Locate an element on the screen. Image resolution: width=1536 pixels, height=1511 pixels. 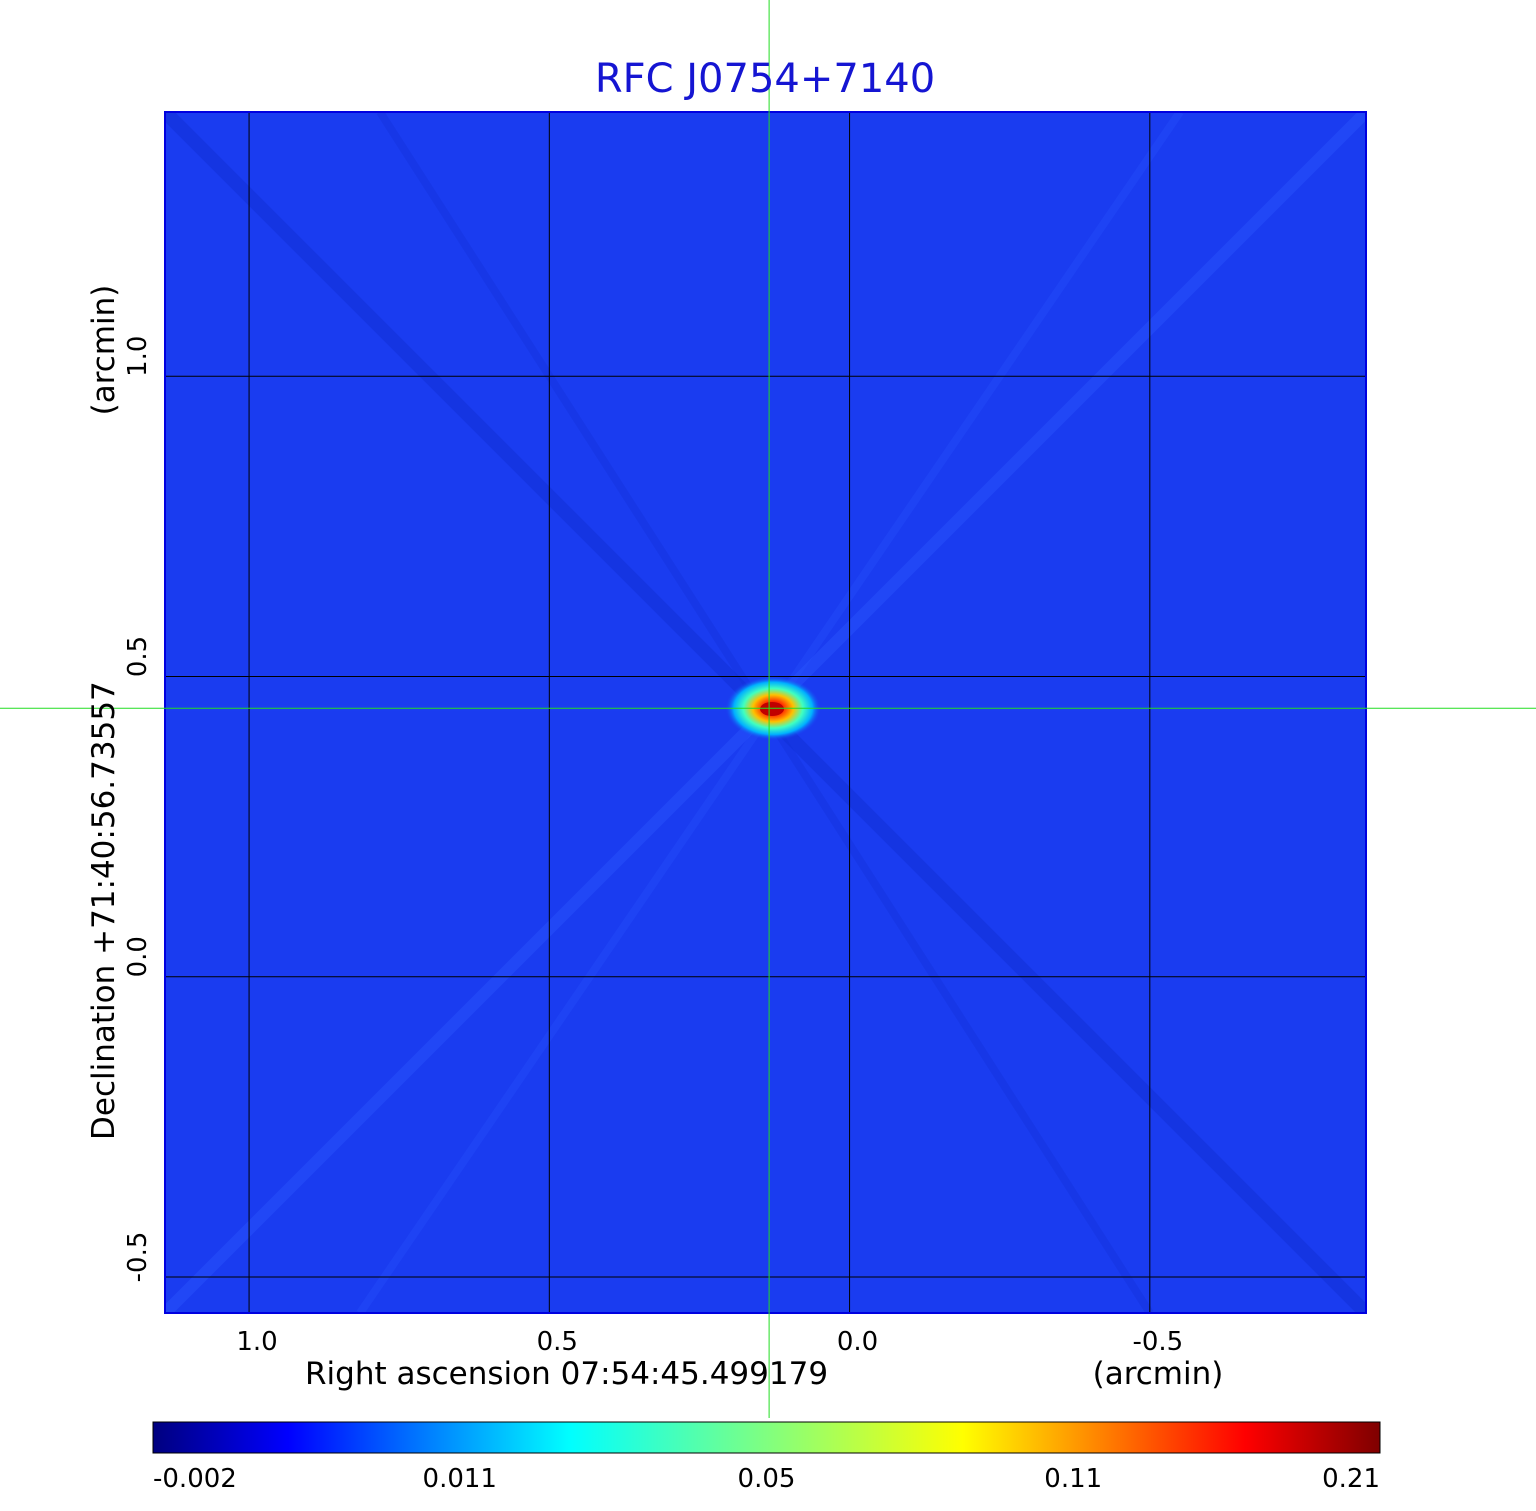
colorbar-gradient is located at coordinates (766, 1437).